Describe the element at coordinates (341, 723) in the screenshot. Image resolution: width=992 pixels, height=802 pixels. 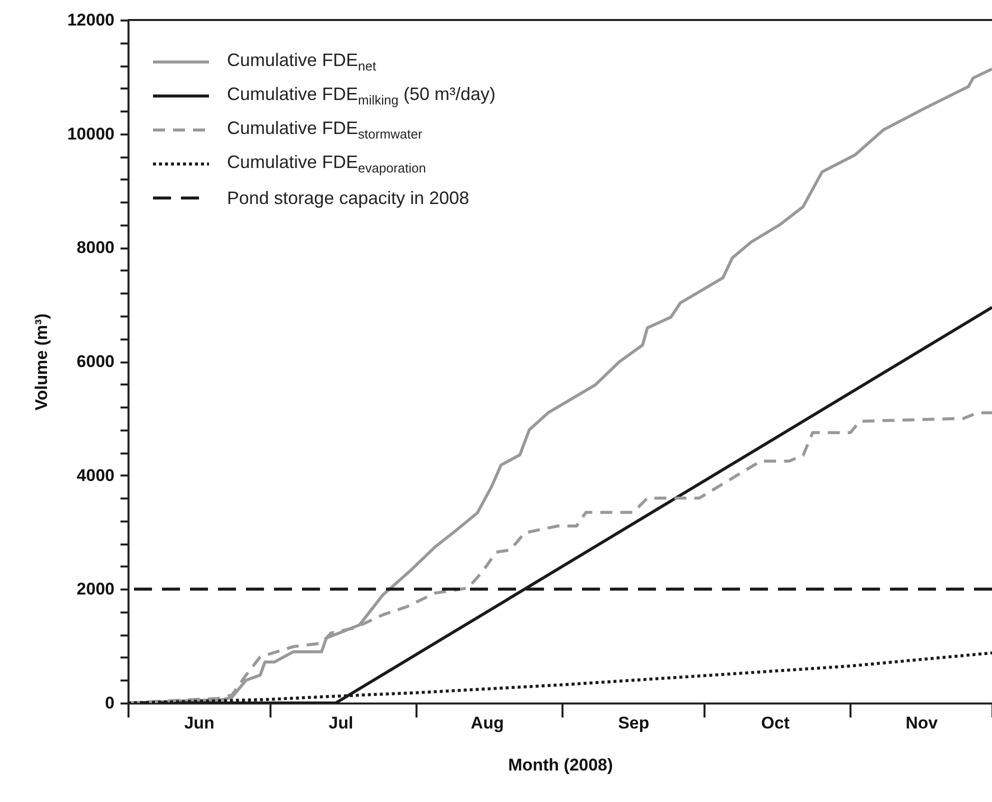
I see `x-tick-label: Jul` at that location.